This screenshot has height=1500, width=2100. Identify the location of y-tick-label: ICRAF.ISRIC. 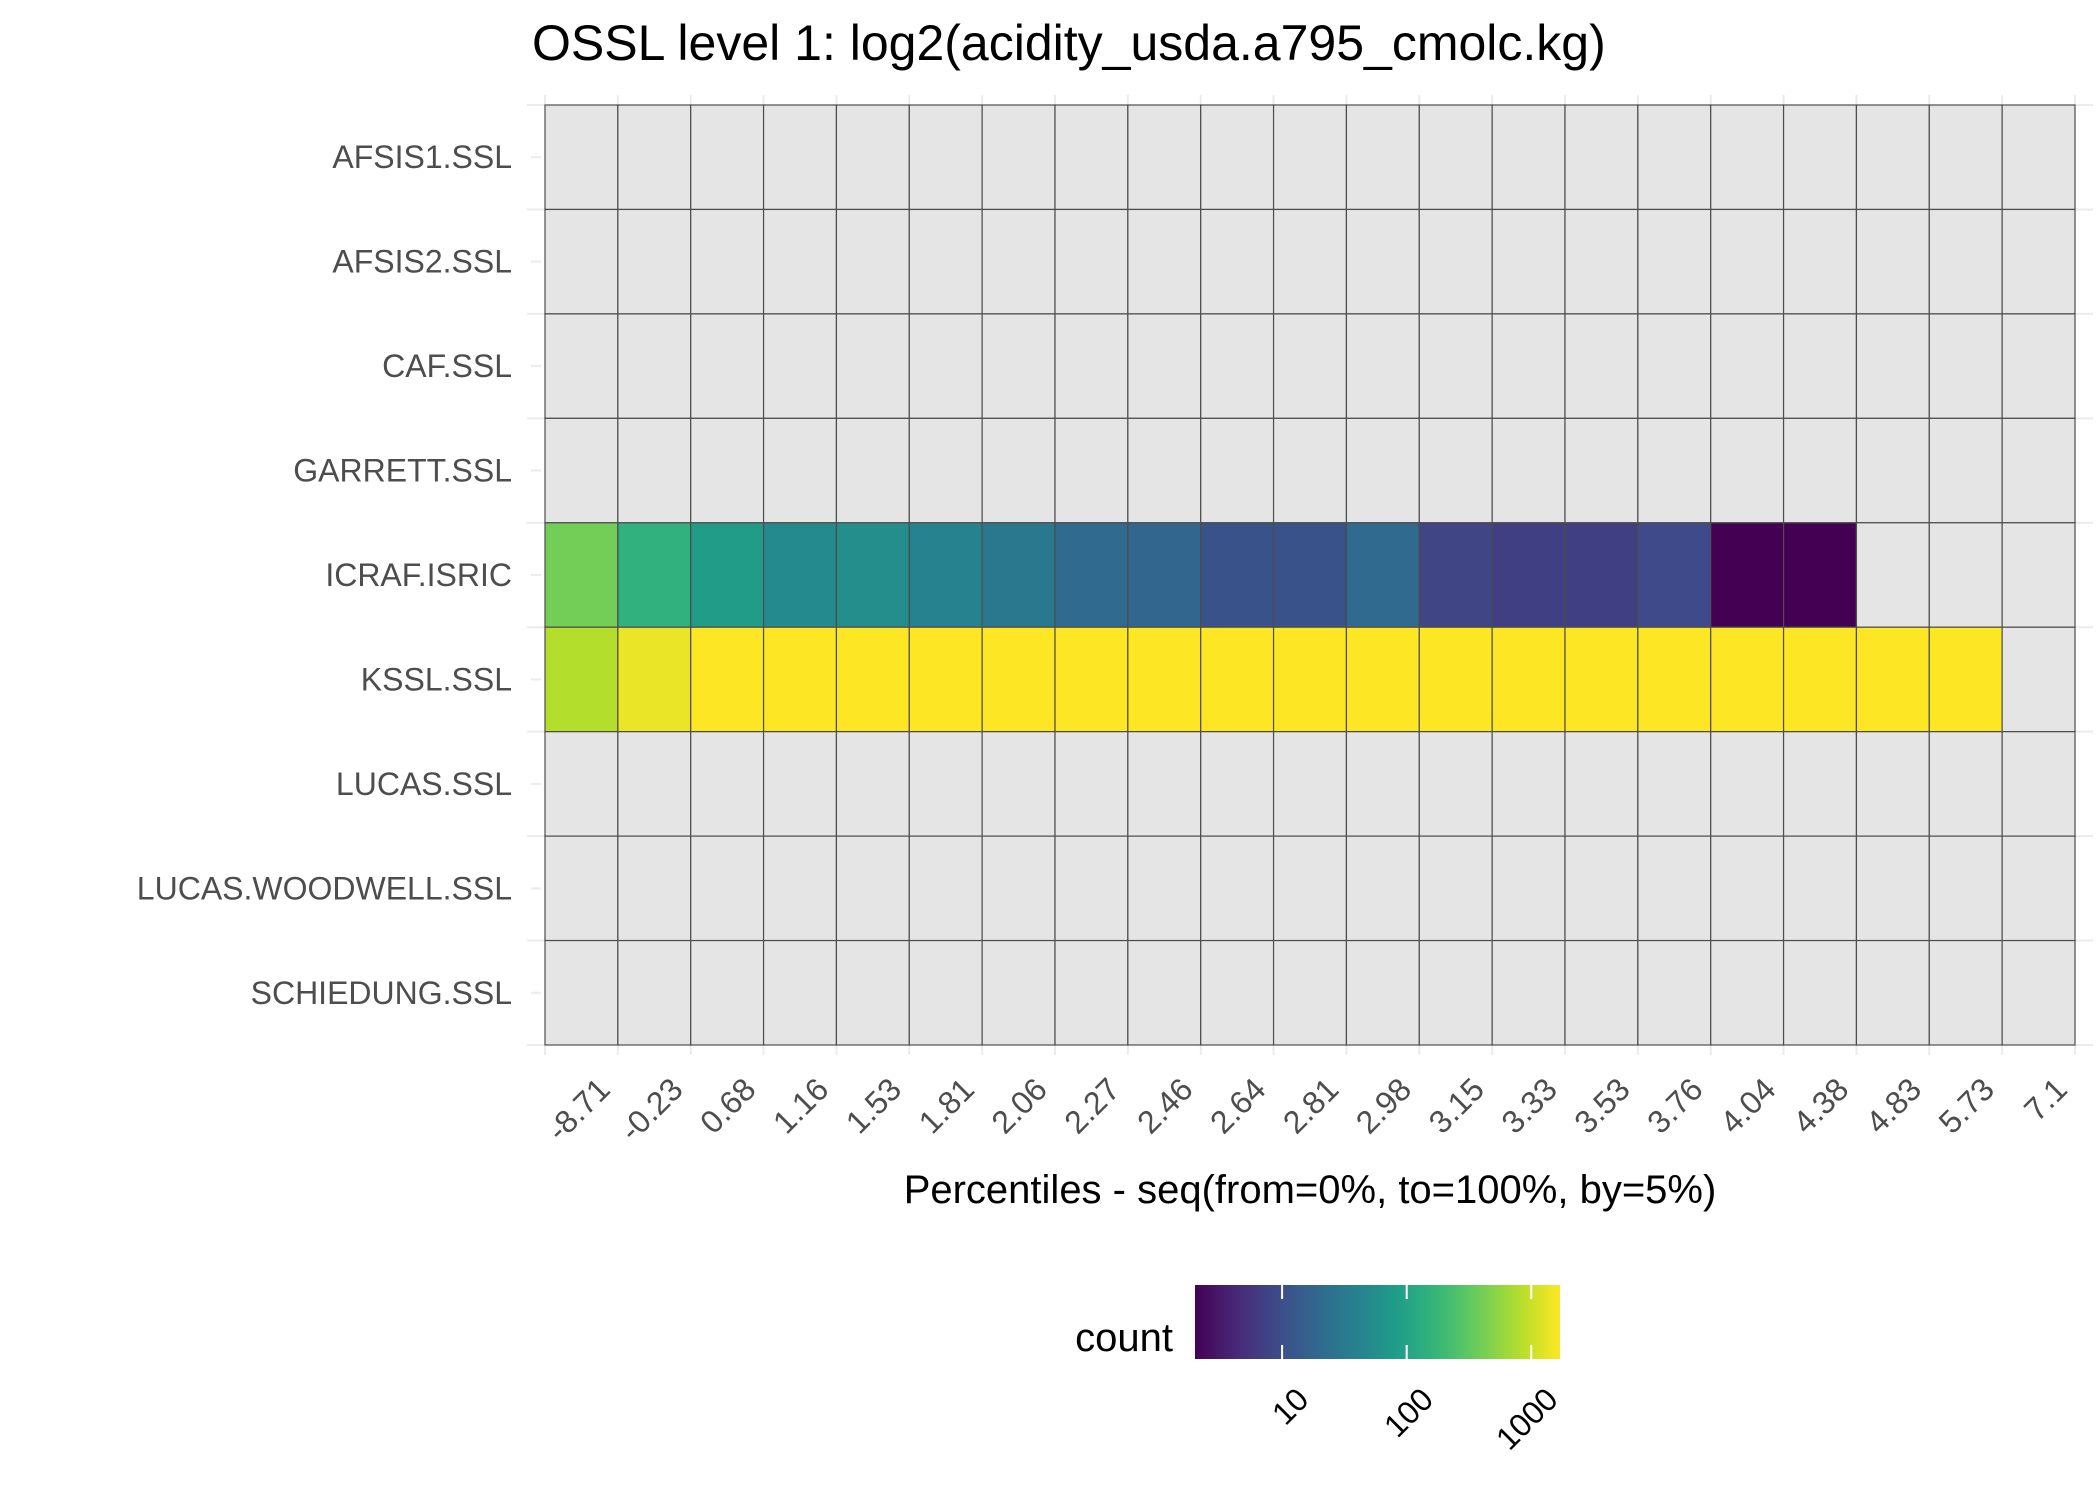
(418, 575).